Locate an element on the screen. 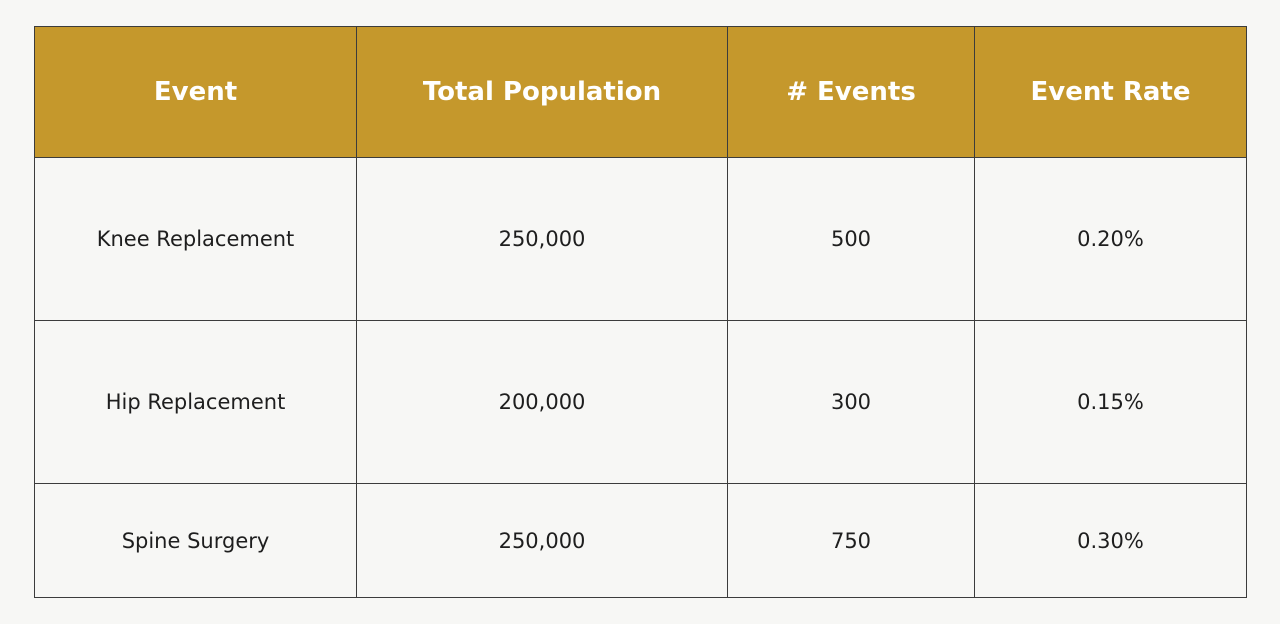 This screenshot has height=624, width=1280. cell-event: Knee Replacement is located at coordinates (195, 239).